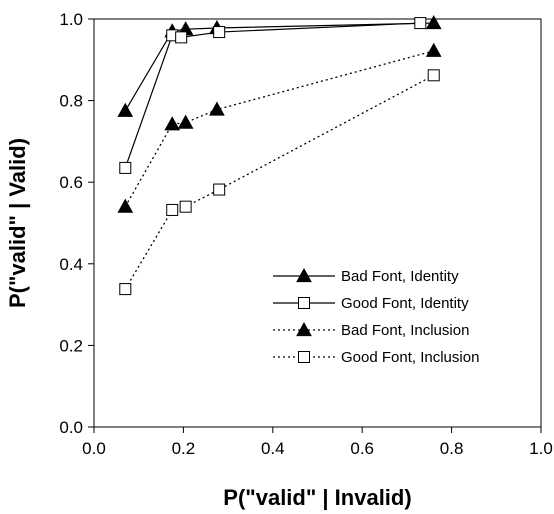 Image resolution: width=554 pixels, height=514 pixels. What do you see at coordinates (71, 264) in the screenshot?
I see `y-tick-label: 0.4` at bounding box center [71, 264].